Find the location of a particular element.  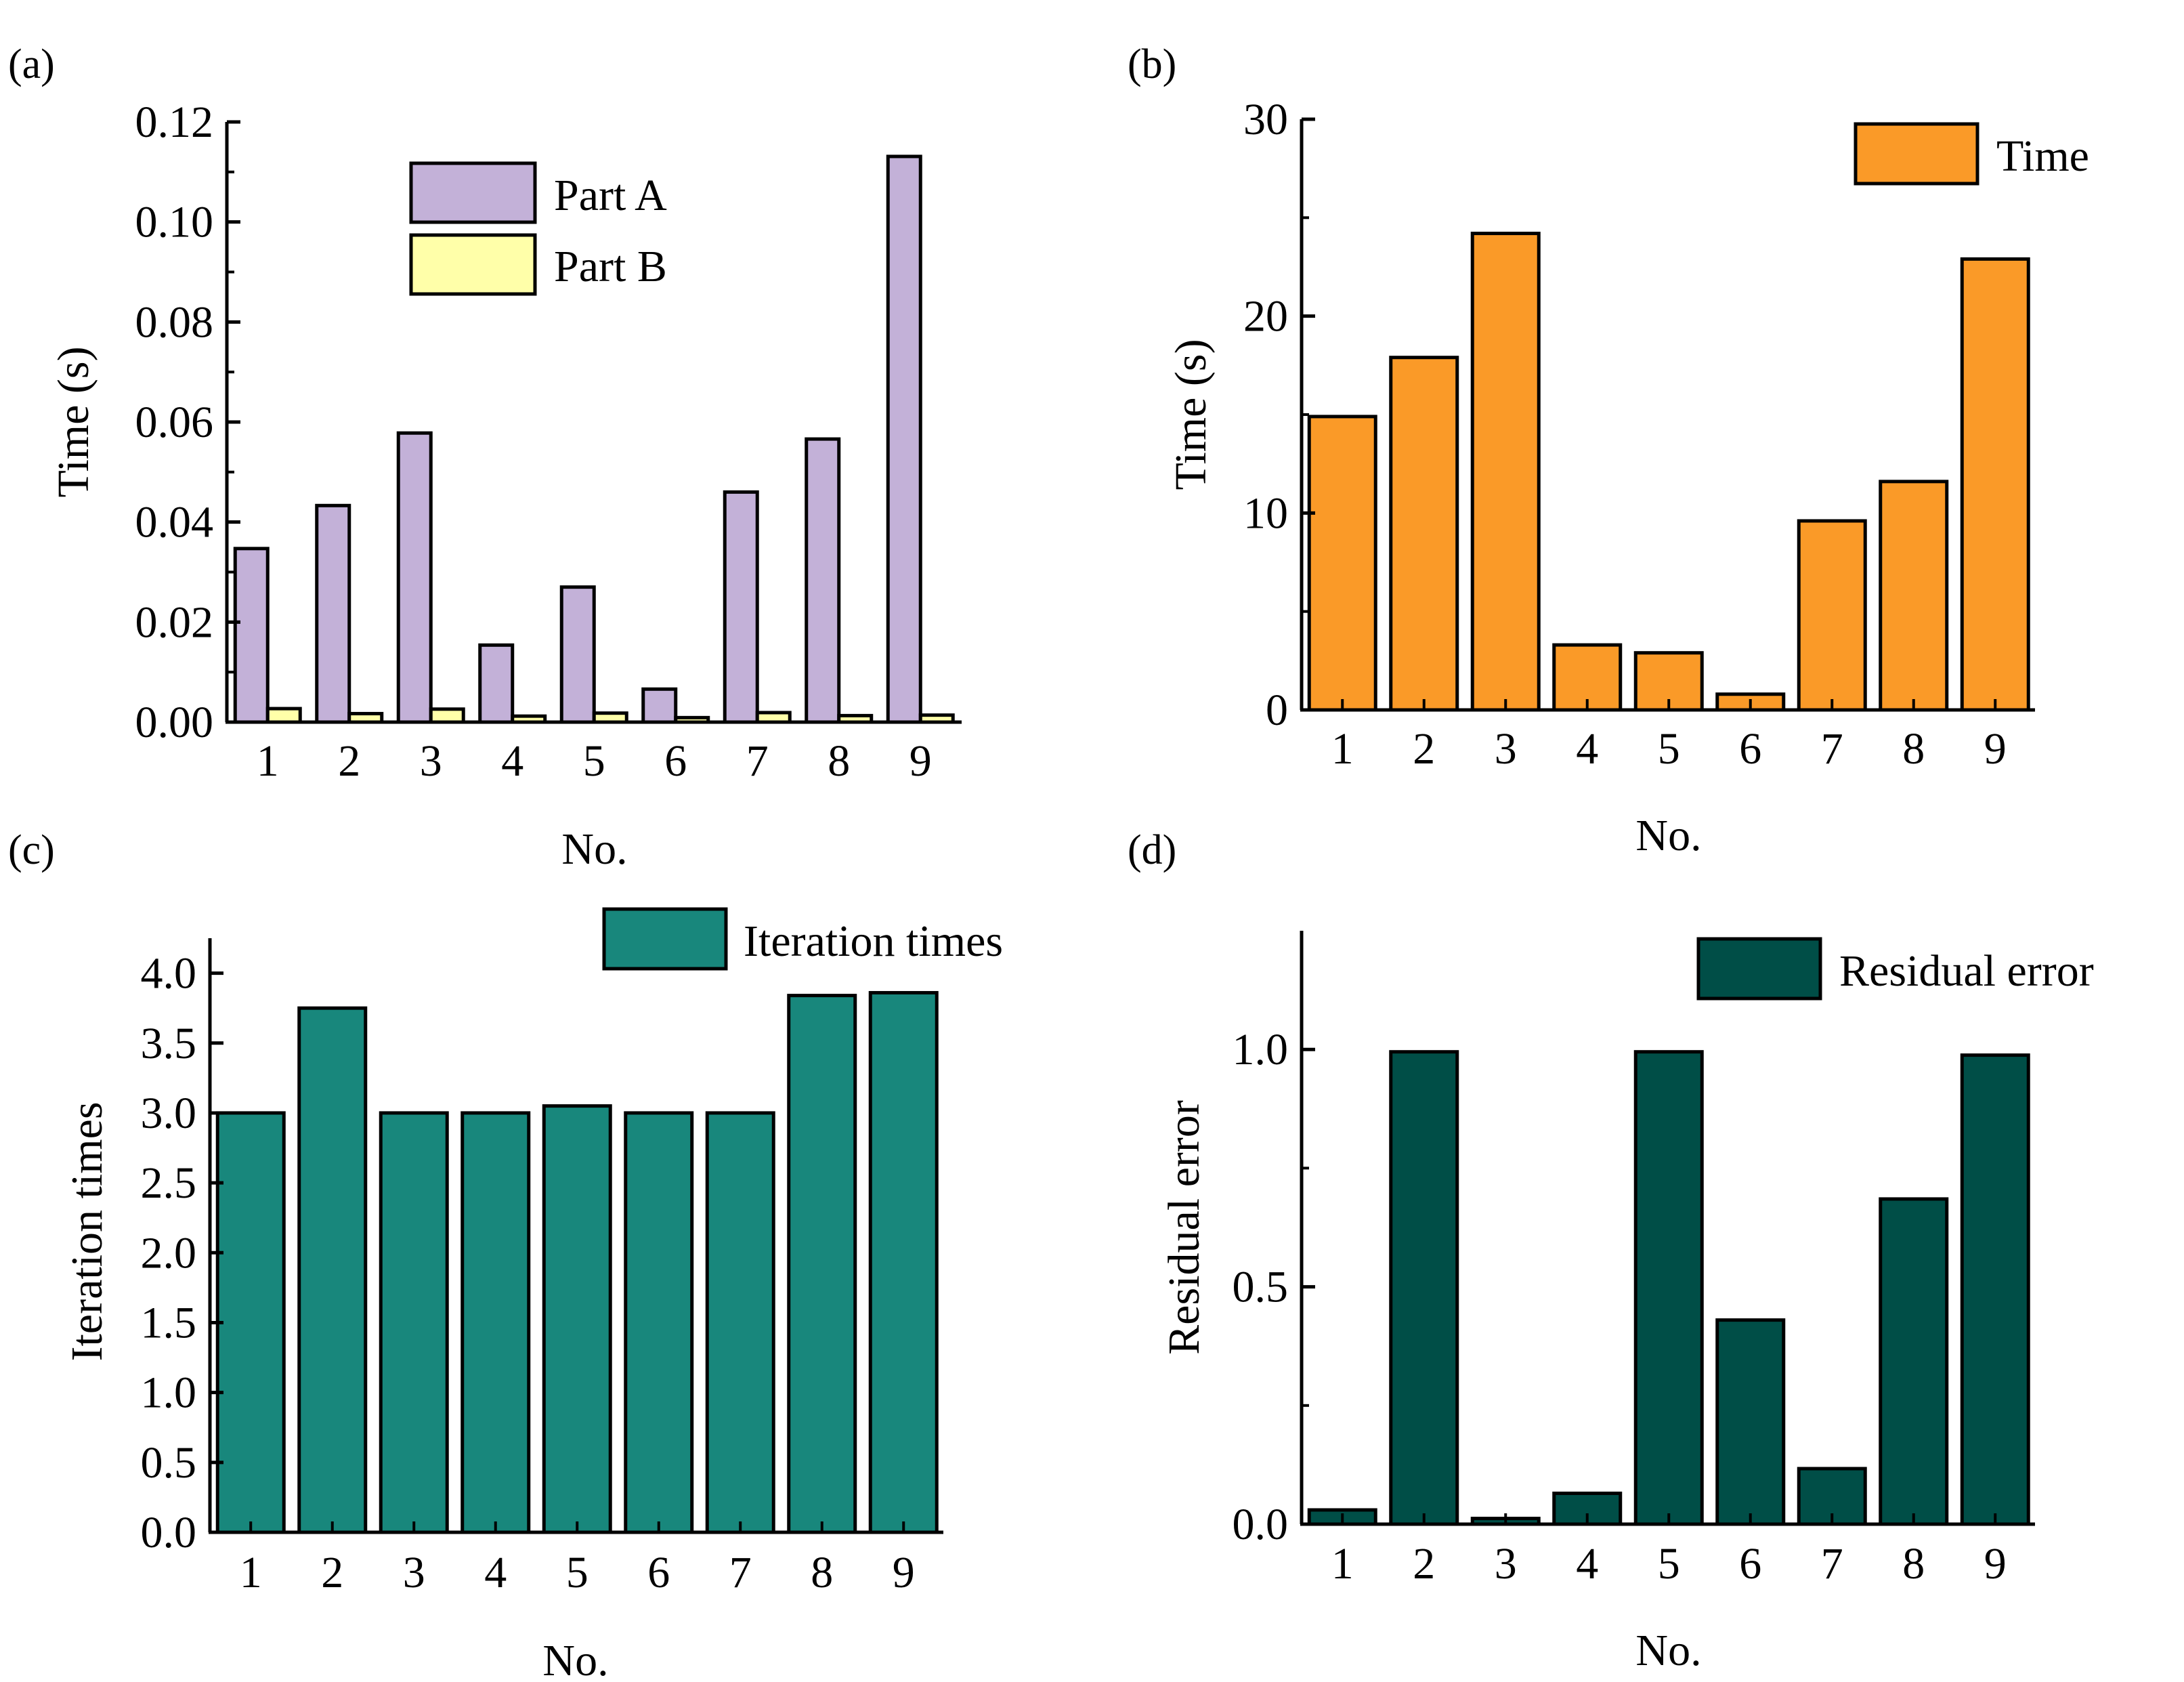

x-tick-label-b-2: 2 is located at coordinates (1424, 749).